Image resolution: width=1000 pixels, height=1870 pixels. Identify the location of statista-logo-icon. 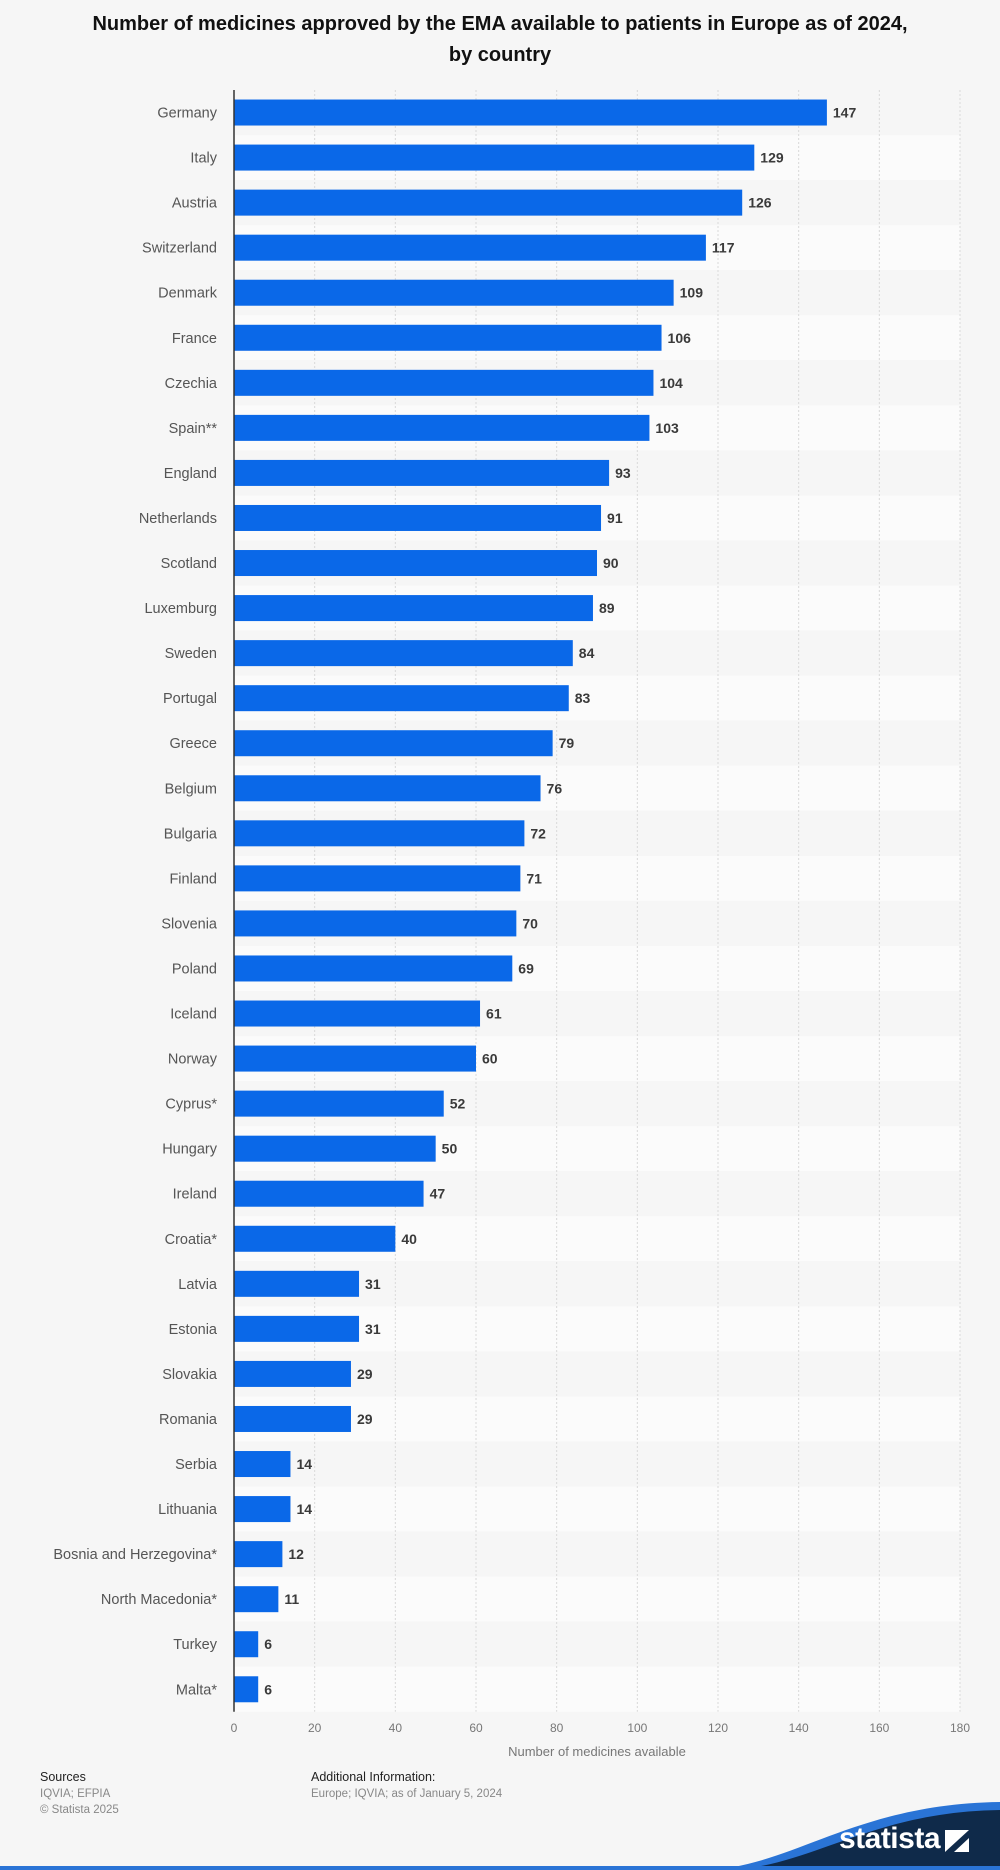
(957, 1841).